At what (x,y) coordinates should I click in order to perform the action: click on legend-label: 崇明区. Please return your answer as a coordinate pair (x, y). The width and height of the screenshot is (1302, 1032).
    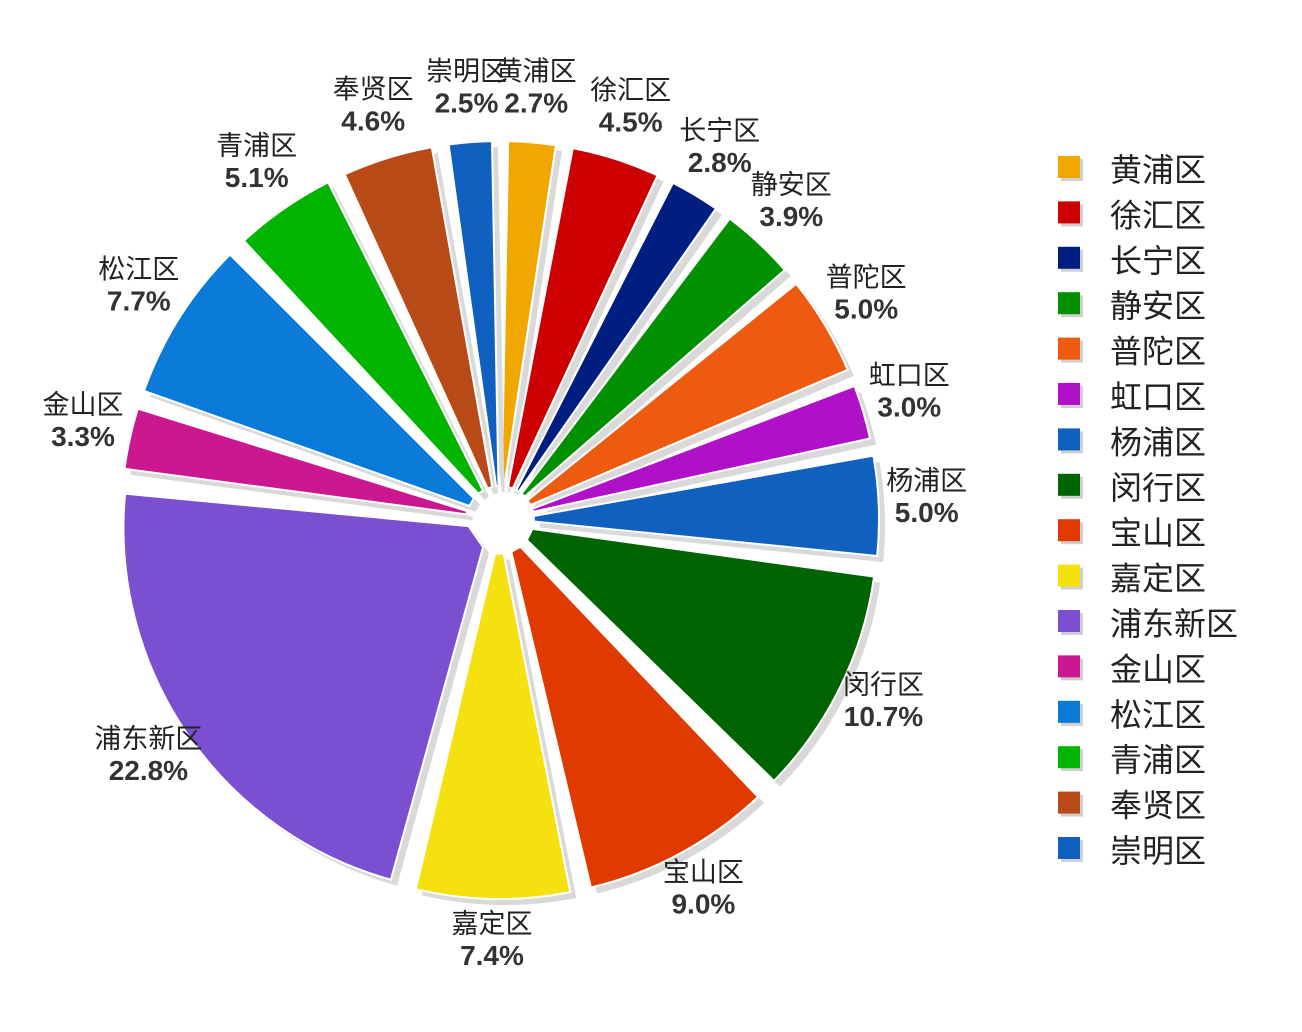
    Looking at the image, I should click on (1158, 851).